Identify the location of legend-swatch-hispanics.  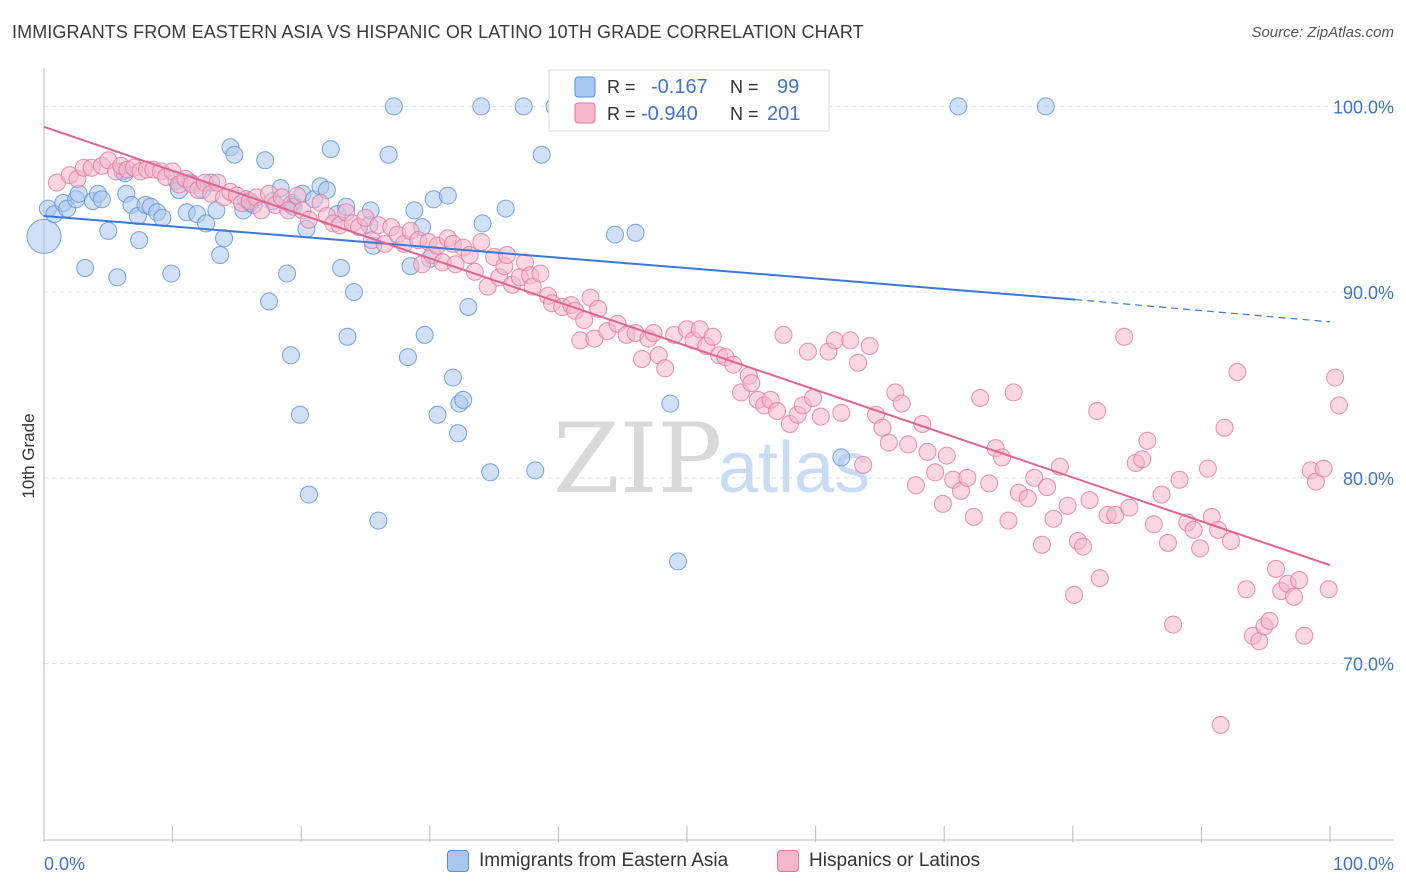
(788, 861).